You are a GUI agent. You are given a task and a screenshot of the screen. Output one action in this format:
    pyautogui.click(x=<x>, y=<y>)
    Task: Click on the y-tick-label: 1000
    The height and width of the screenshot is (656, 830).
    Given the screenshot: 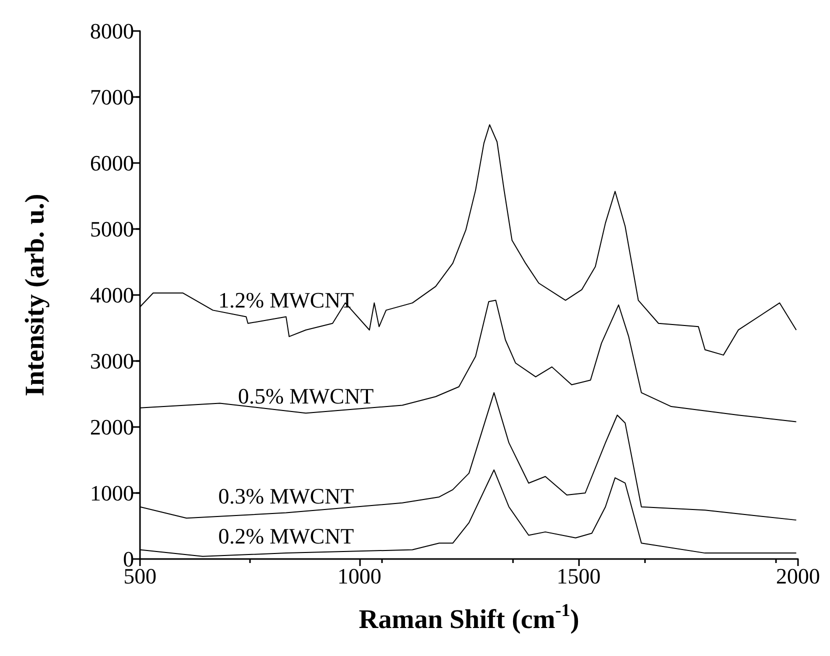 What is the action you would take?
    pyautogui.click(x=112, y=493)
    